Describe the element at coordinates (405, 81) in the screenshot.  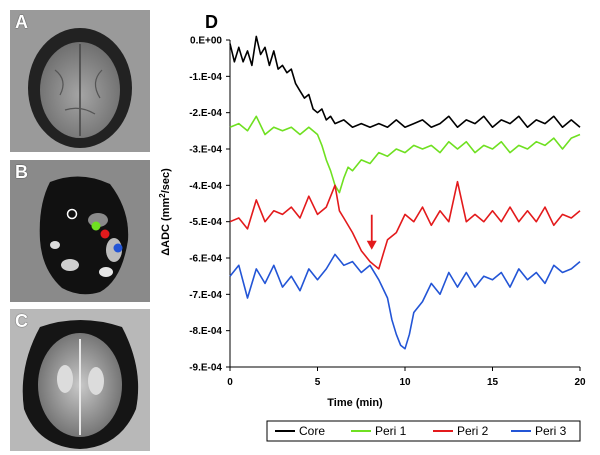
I see `series-line-core` at that location.